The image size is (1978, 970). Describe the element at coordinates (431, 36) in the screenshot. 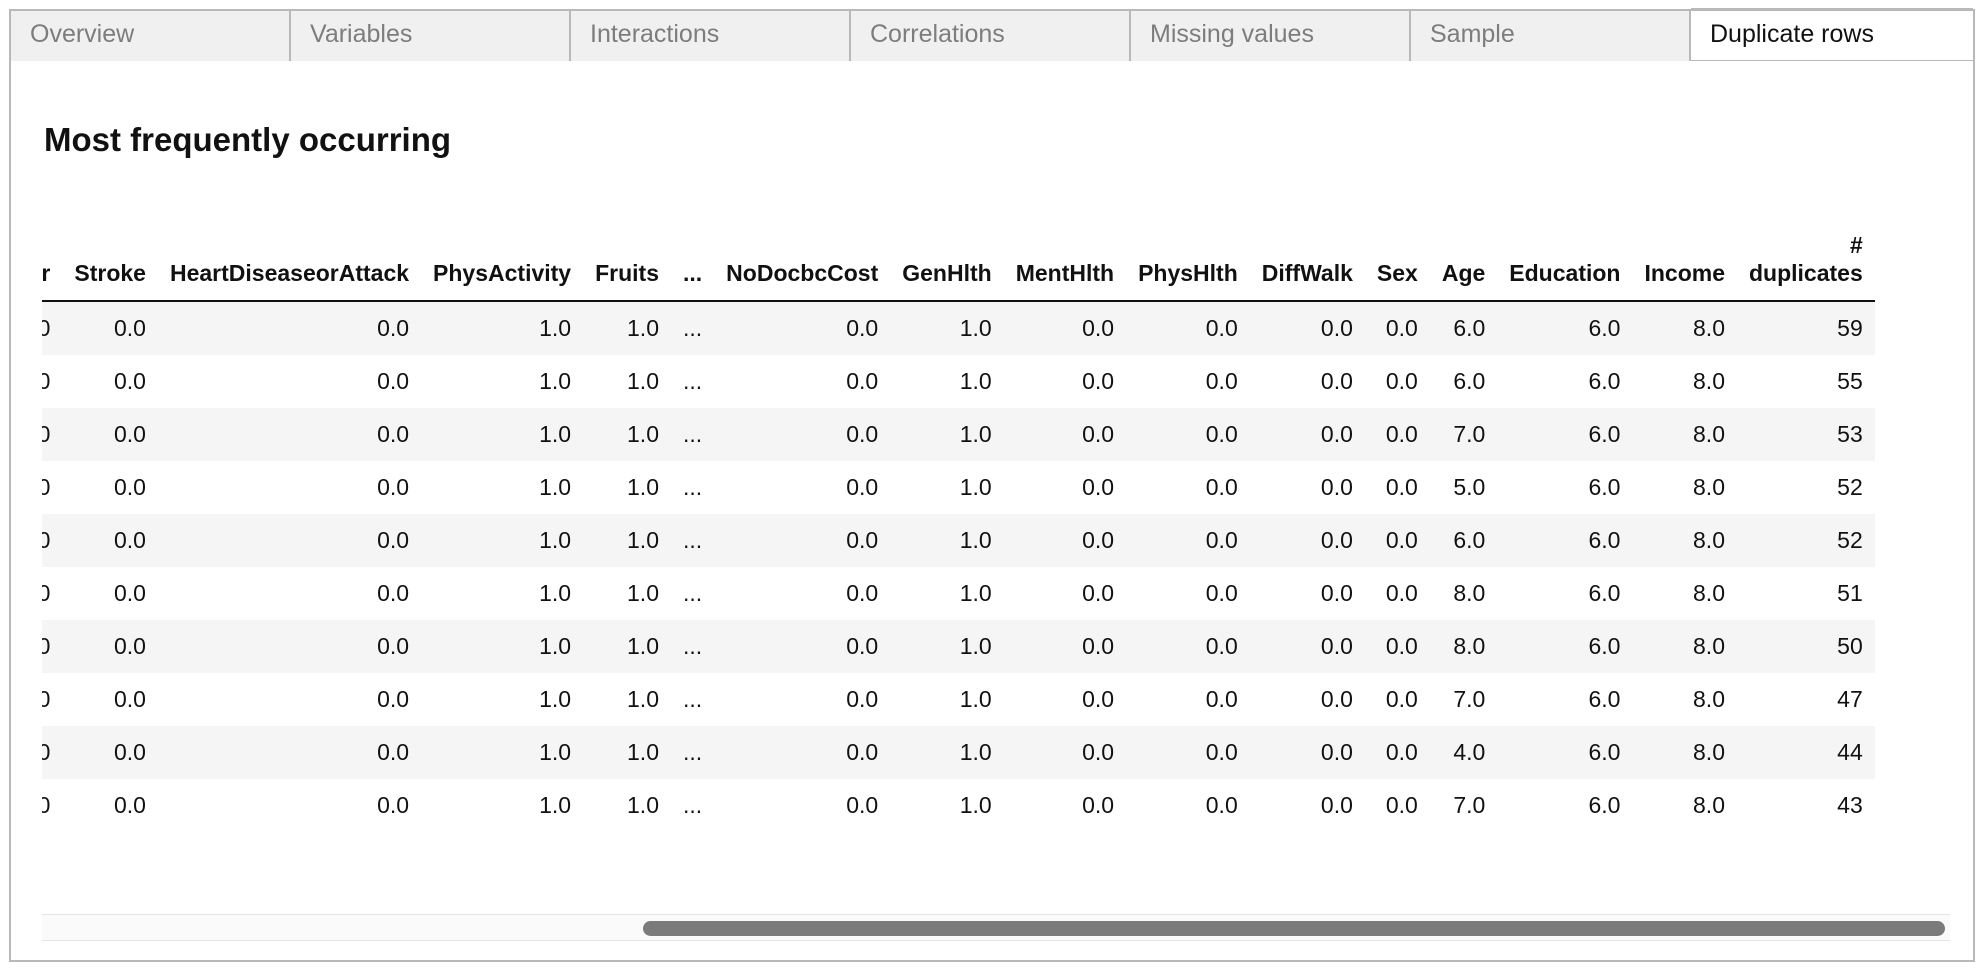

I see `tab-variables: Variables` at that location.